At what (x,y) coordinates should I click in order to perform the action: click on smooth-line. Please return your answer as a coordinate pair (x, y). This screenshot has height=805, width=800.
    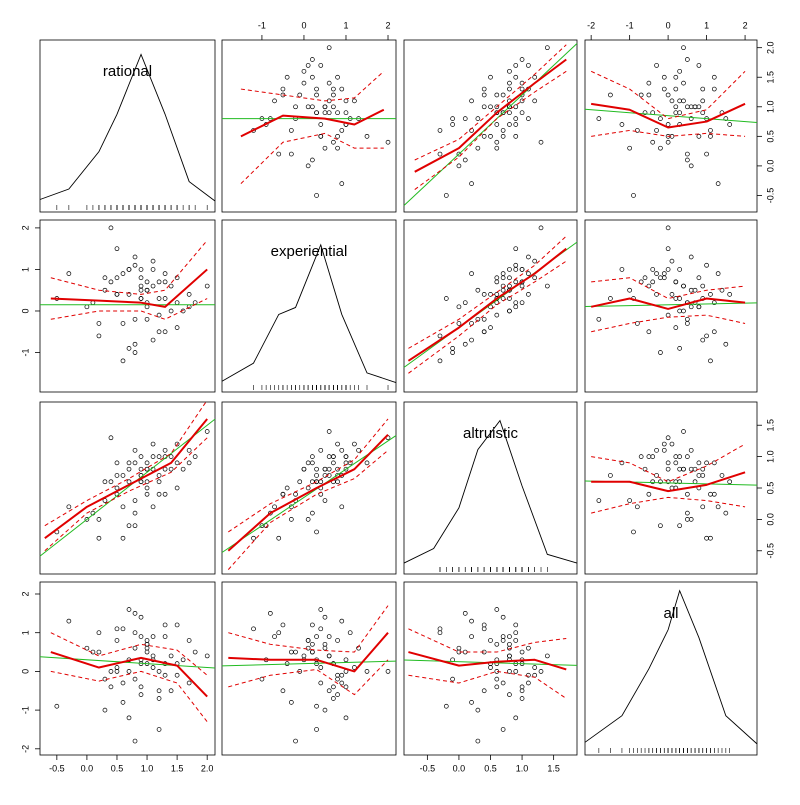
    Looking at the image, I should click on (126, 479).